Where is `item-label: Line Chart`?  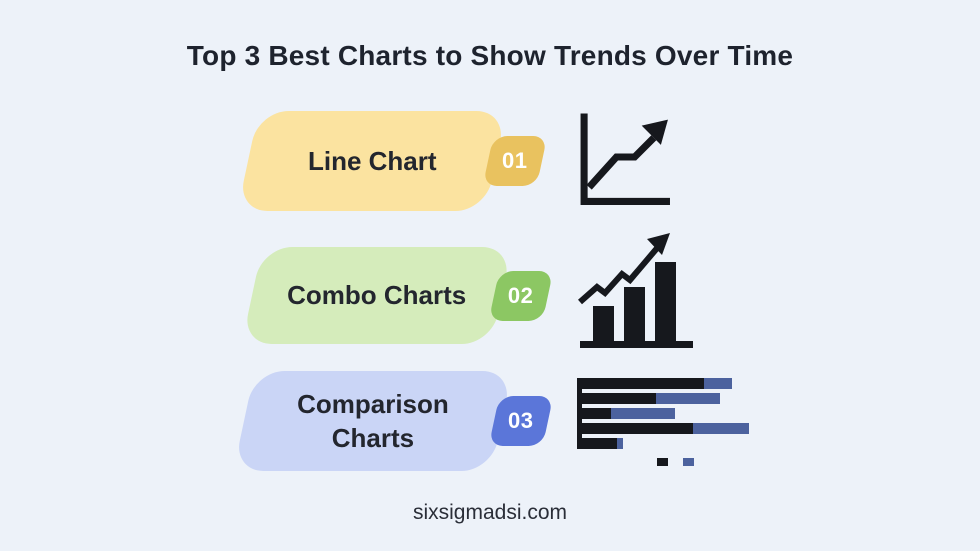 item-label: Line Chart is located at coordinates (372, 160).